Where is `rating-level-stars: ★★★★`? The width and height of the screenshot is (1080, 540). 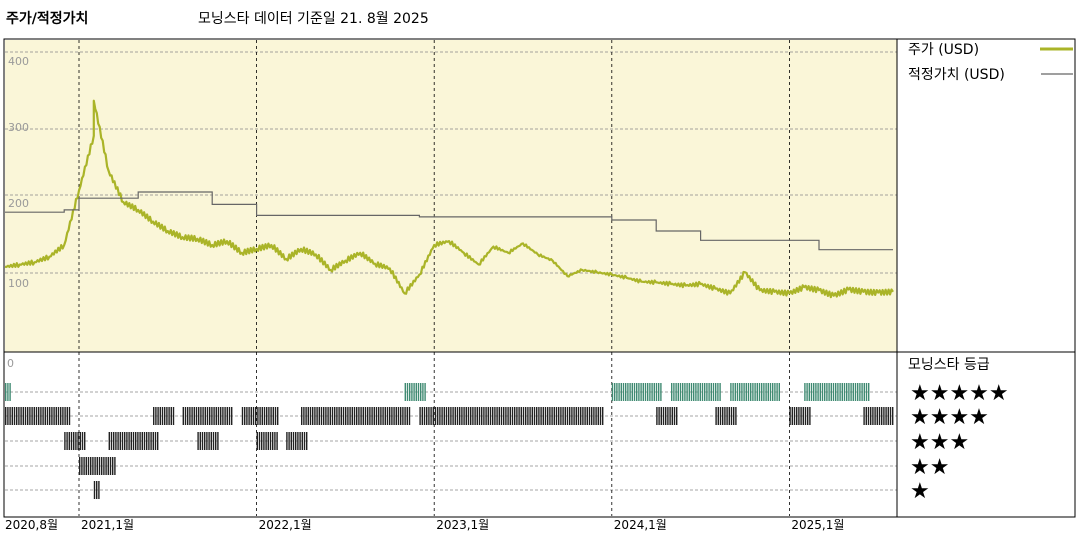
rating-level-stars: ★★★★ is located at coordinates (949, 417).